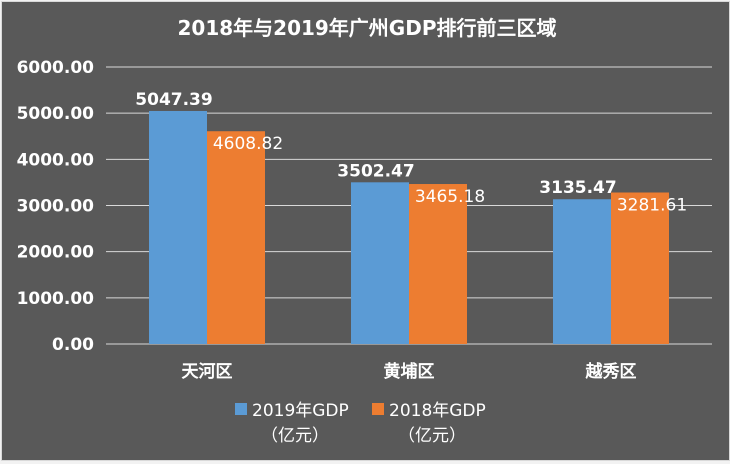  Describe the element at coordinates (56, 68) in the screenshot. I see `y-tick-label: 6000.00` at that location.